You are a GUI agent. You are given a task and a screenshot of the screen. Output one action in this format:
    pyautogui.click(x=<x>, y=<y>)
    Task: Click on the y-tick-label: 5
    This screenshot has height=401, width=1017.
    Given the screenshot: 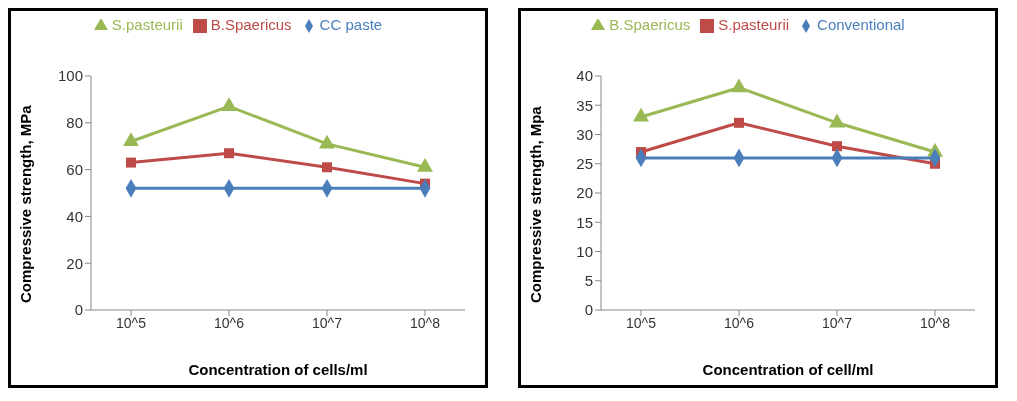 What is the action you would take?
    pyautogui.click(x=588, y=281)
    